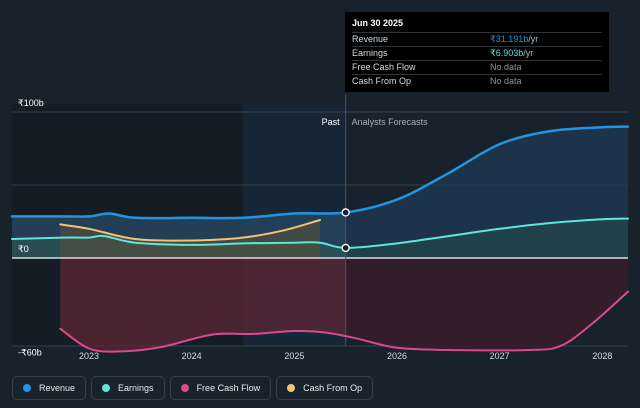  Describe the element at coordinates (477, 67) in the screenshot. I see `tooltip-row-free-cash-flow: Free Cash Flow No data` at that location.